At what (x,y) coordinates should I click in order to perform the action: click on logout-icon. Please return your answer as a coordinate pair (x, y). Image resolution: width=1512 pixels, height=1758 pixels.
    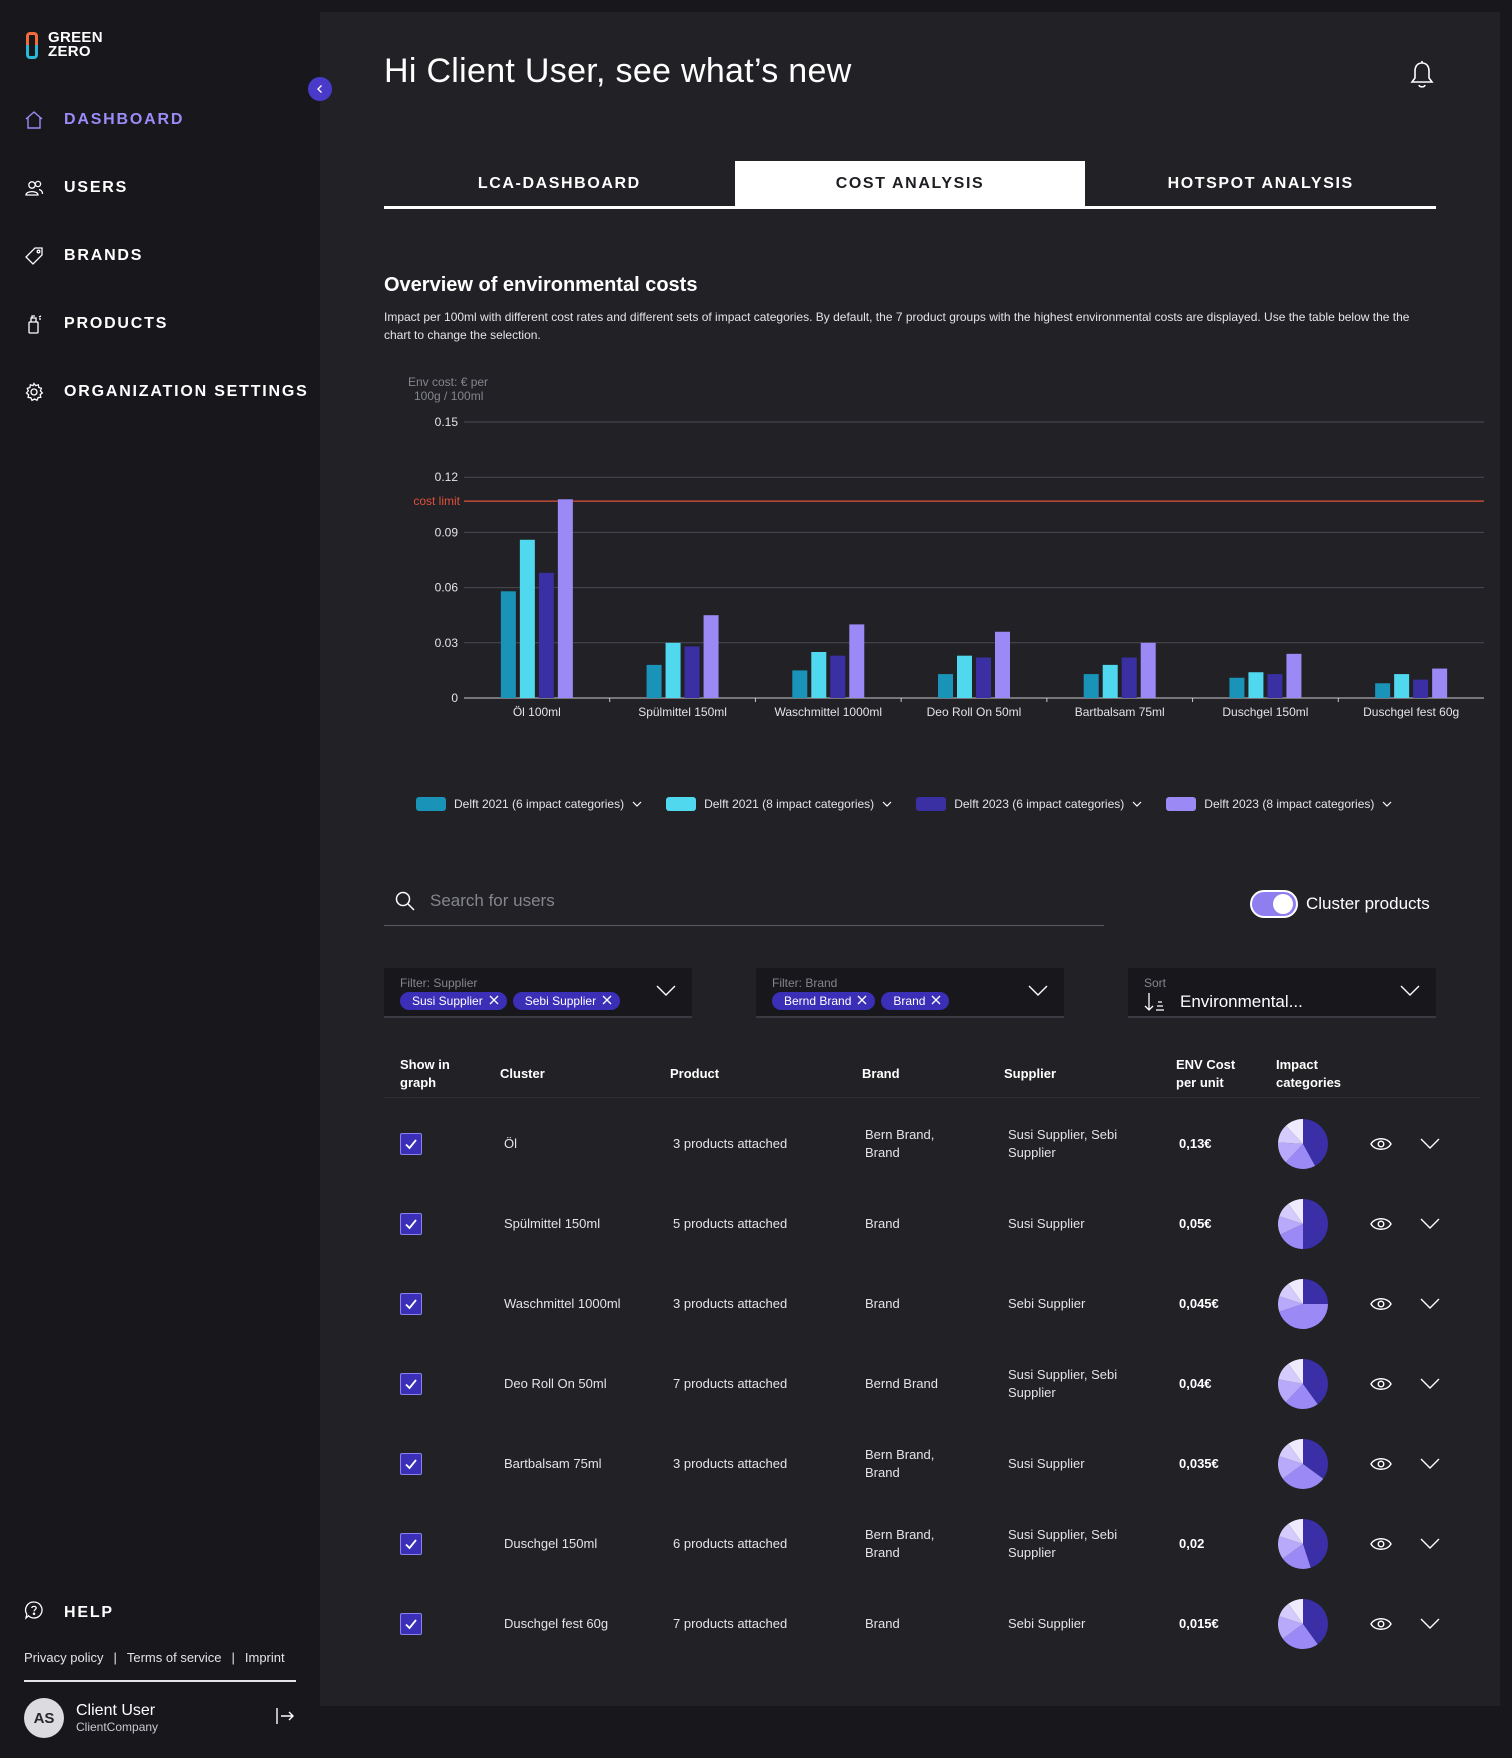
    Looking at the image, I should click on (285, 1718).